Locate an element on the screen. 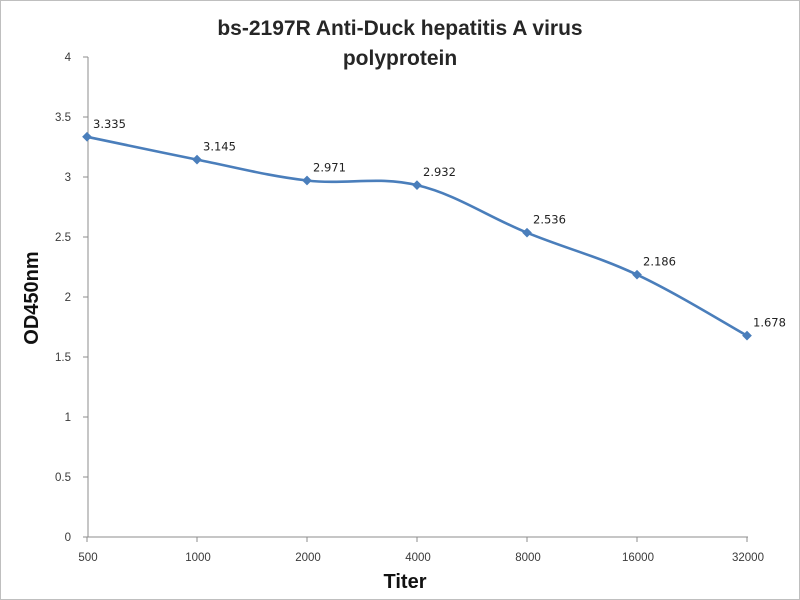 This screenshot has width=800, height=600. x-axis: 500 1000 2000 4000 8000 16000 32000 is located at coordinates (421, 550).